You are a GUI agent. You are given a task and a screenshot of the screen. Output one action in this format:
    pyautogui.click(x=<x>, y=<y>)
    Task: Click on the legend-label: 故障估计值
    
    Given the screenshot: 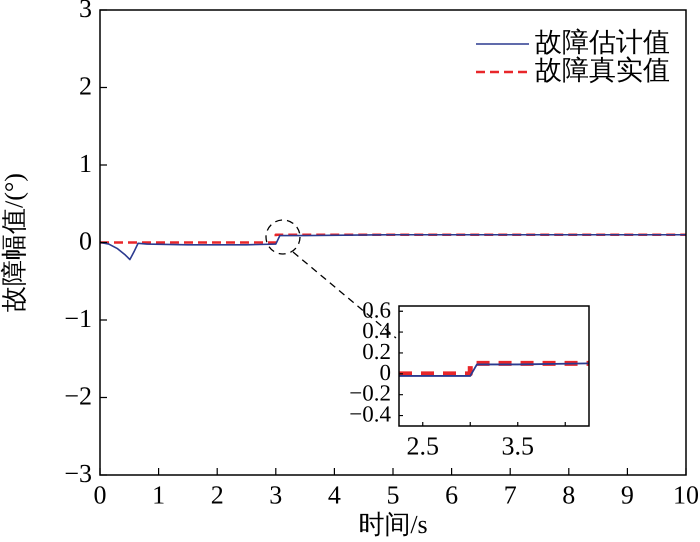 What is the action you would take?
    pyautogui.click(x=602, y=42)
    